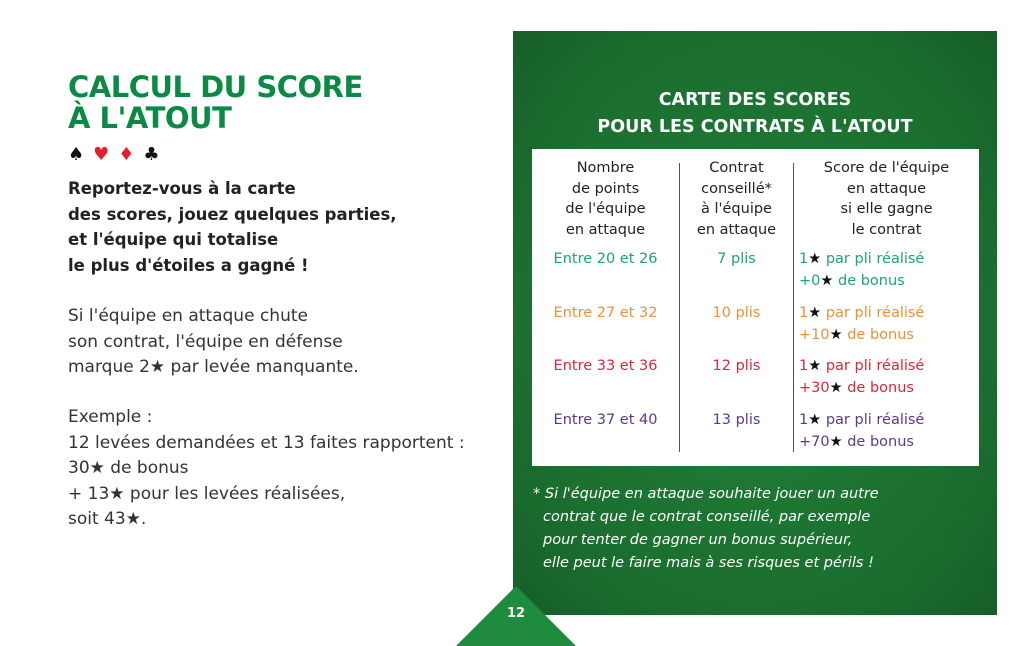 The width and height of the screenshot is (1023, 646). I want to click on header-line: le contrat, so click(886, 229).